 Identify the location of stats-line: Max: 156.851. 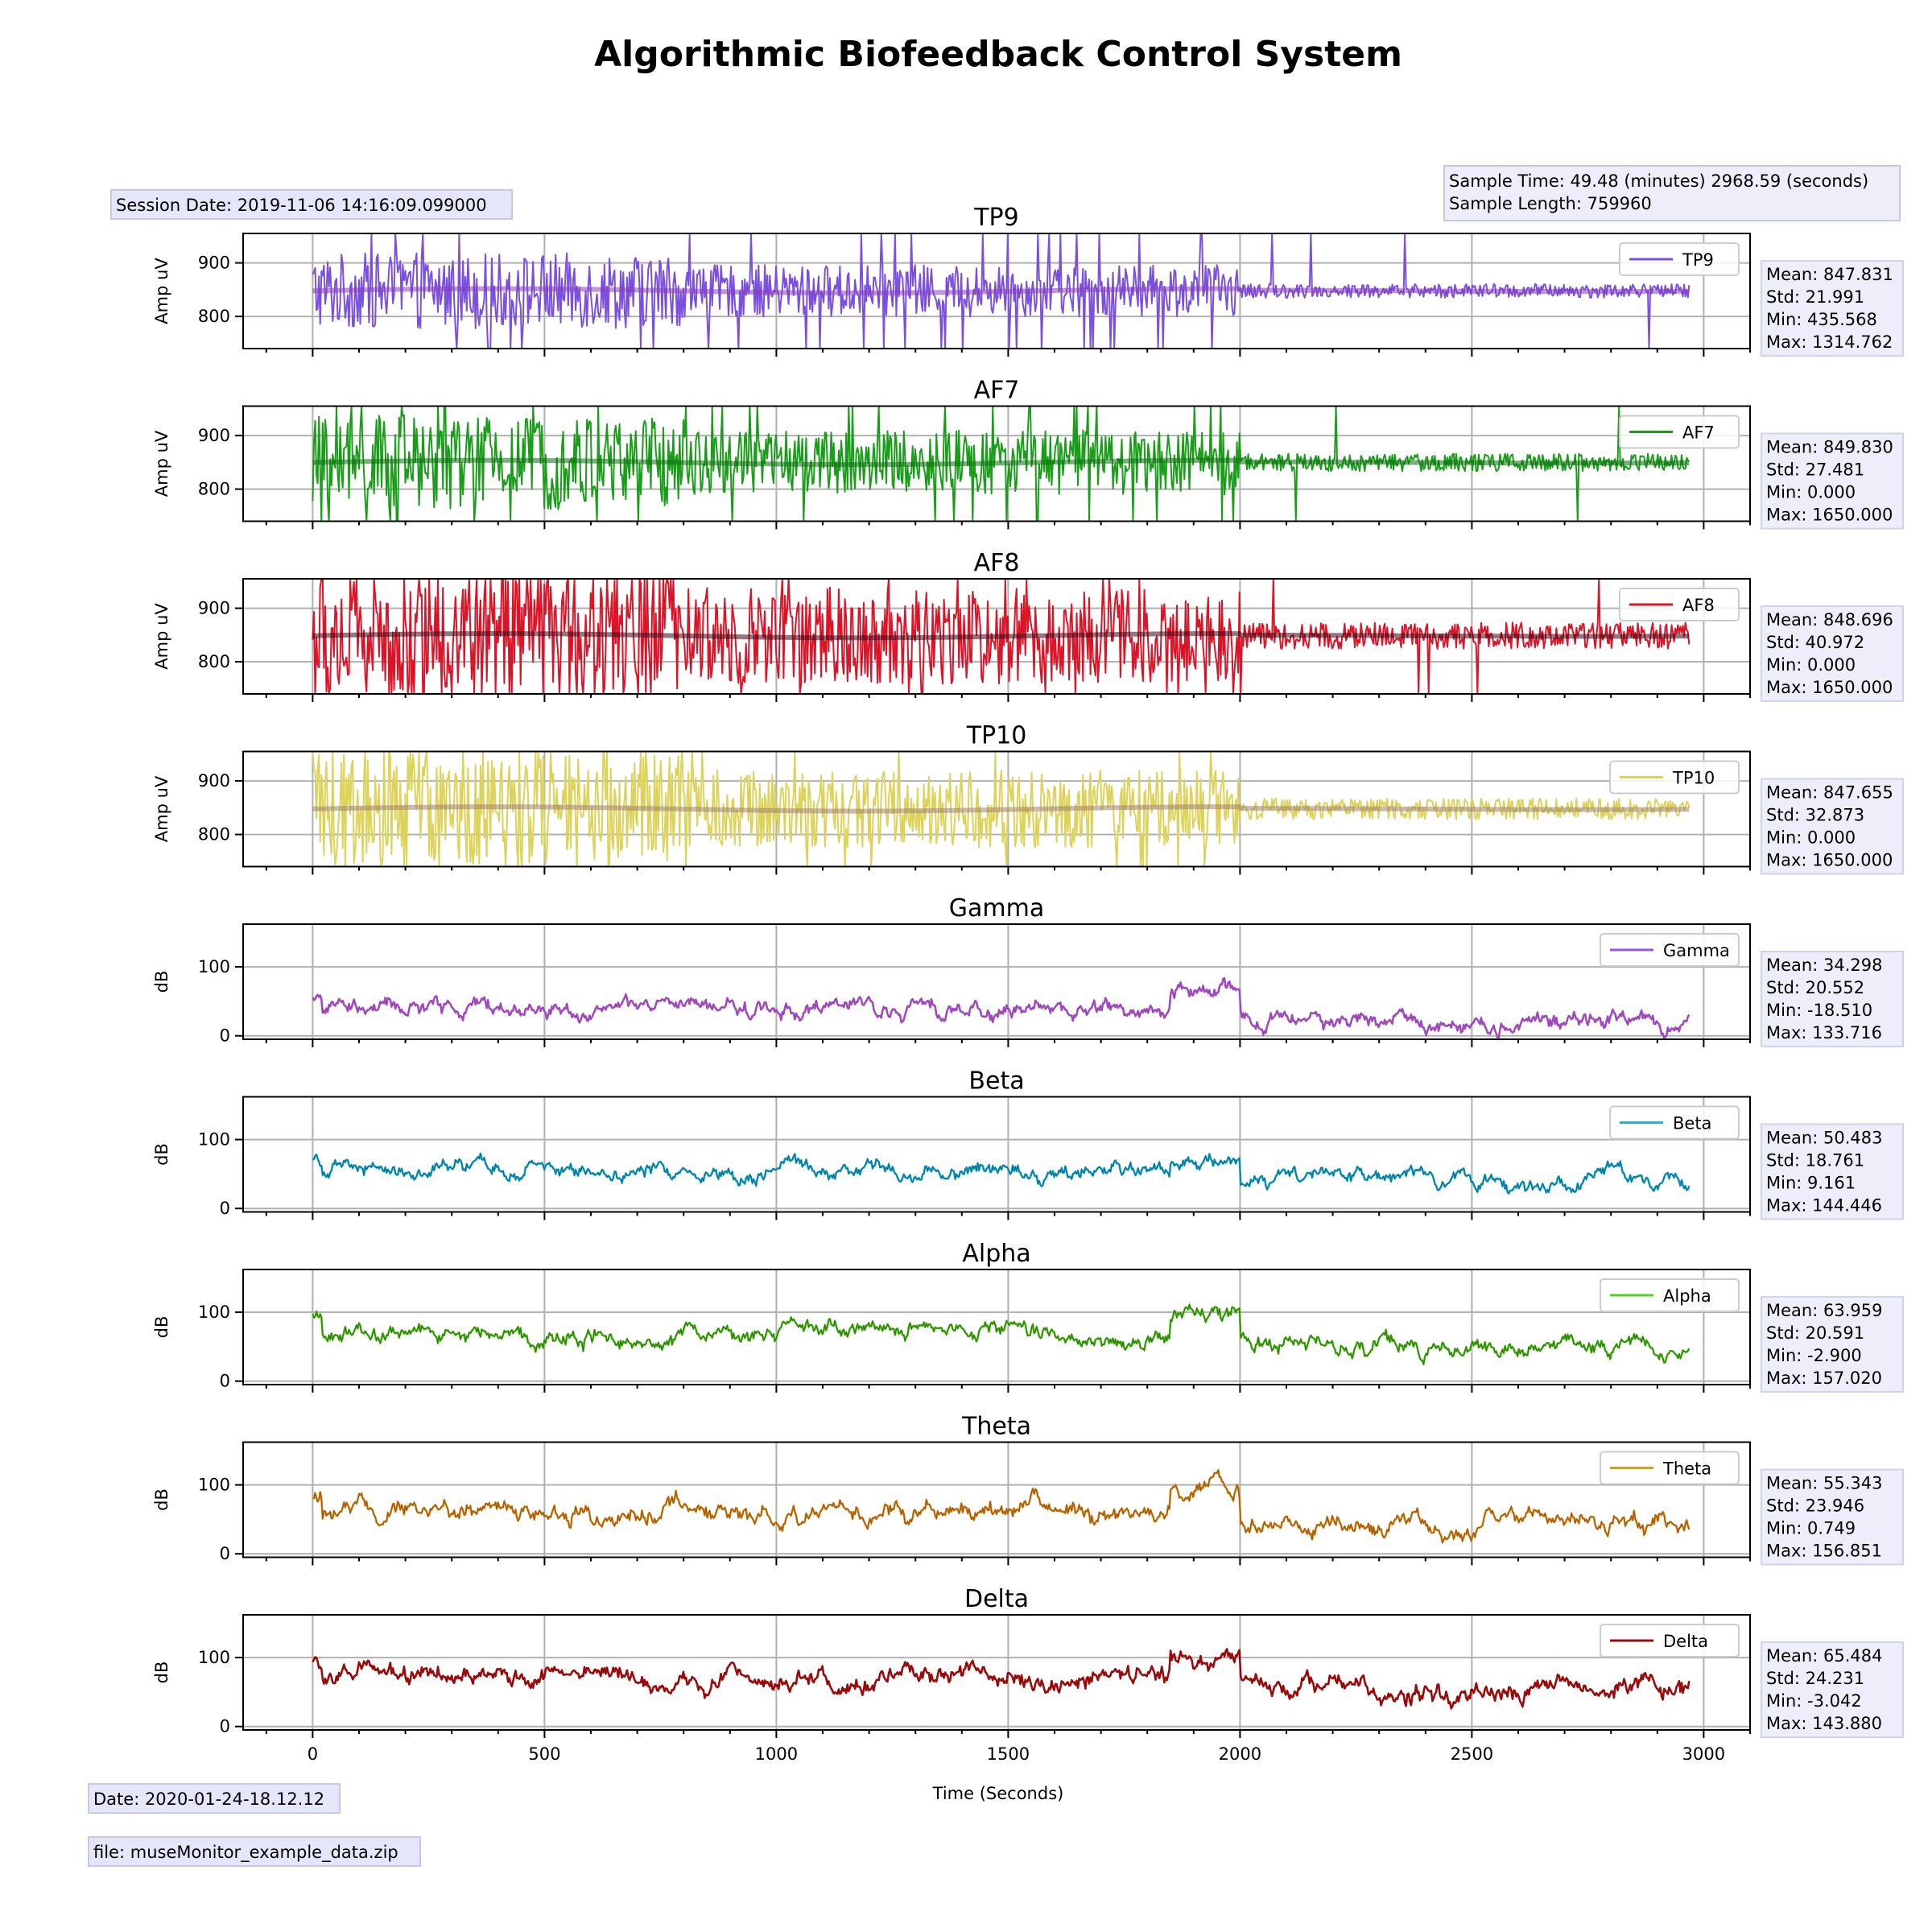
(1824, 1551).